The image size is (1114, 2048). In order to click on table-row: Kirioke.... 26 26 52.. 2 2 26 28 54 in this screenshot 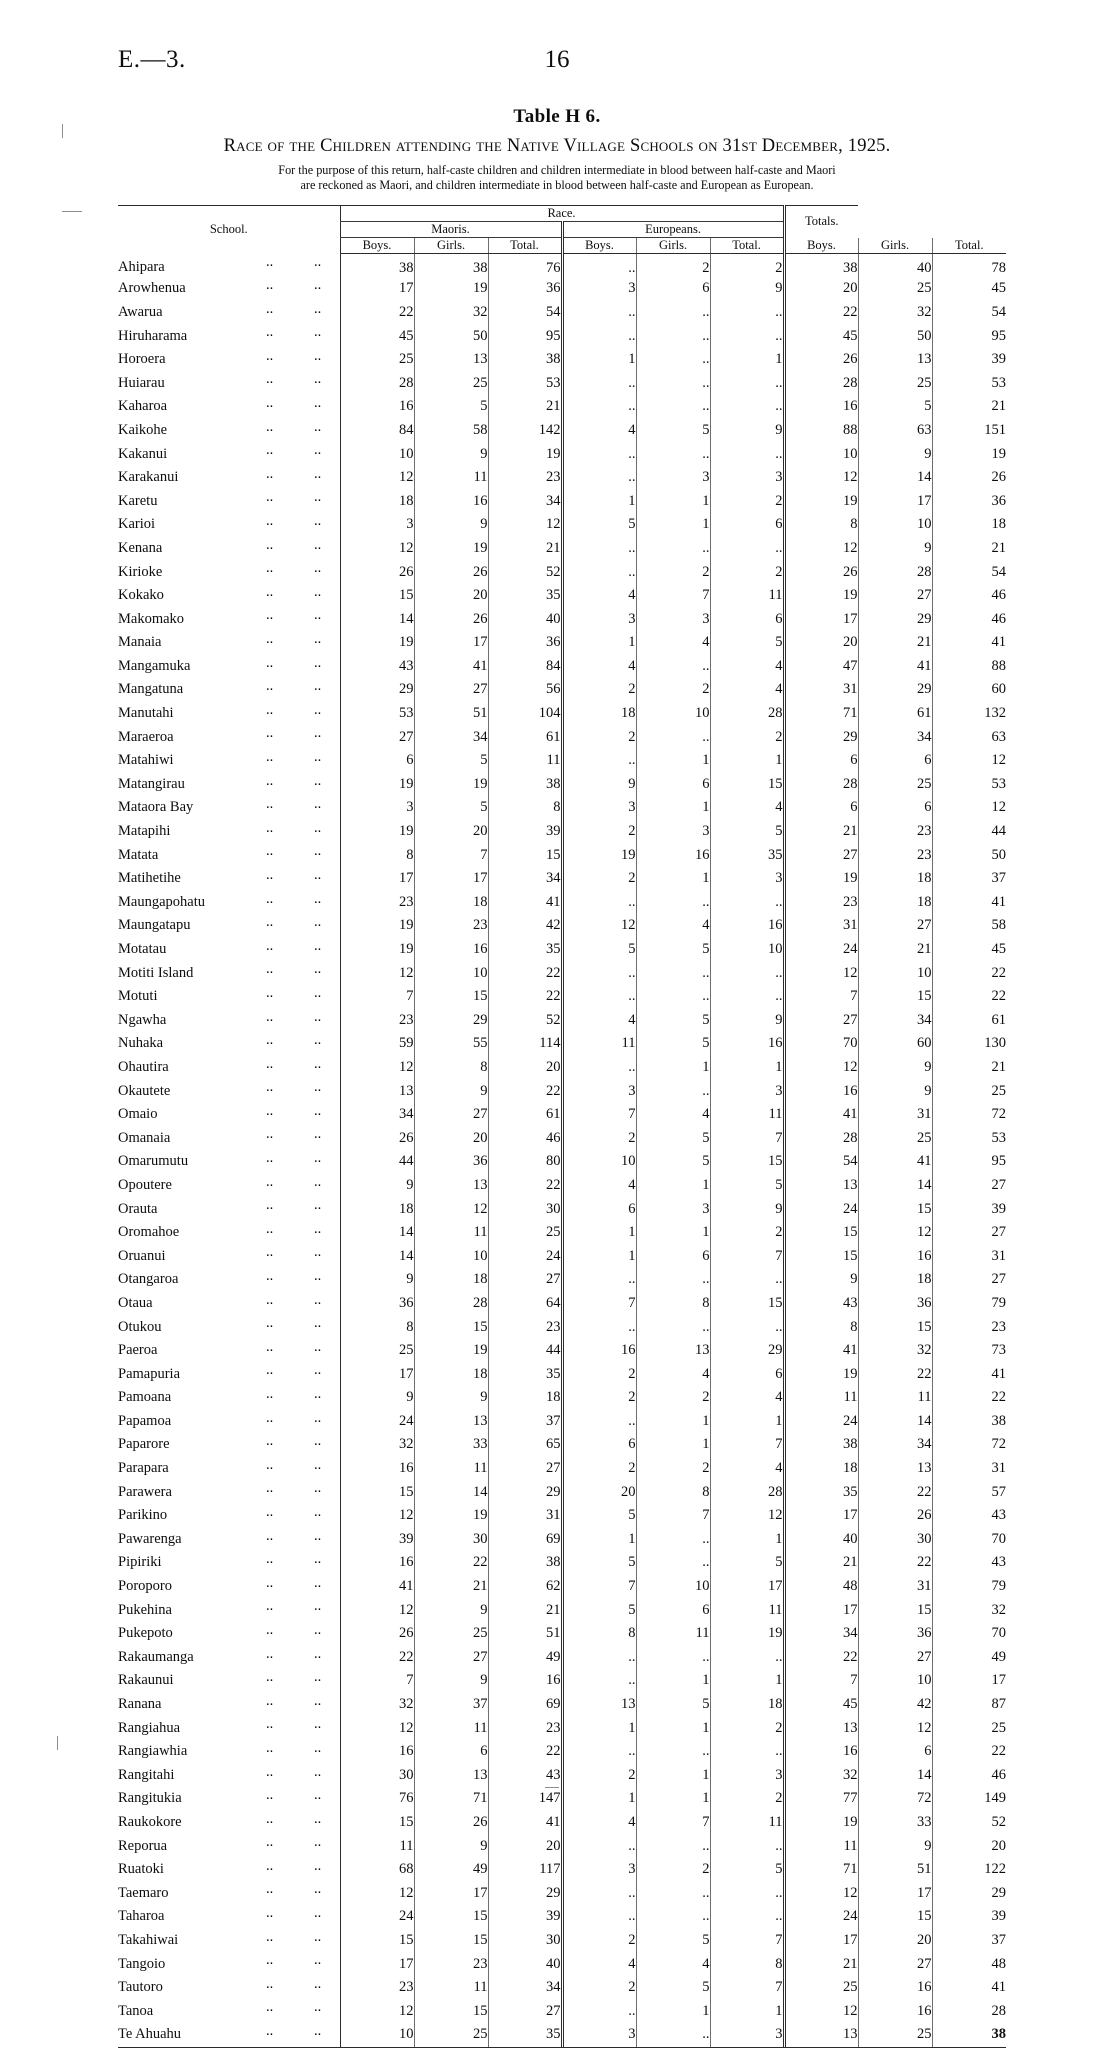, I will do `click(562, 572)`.